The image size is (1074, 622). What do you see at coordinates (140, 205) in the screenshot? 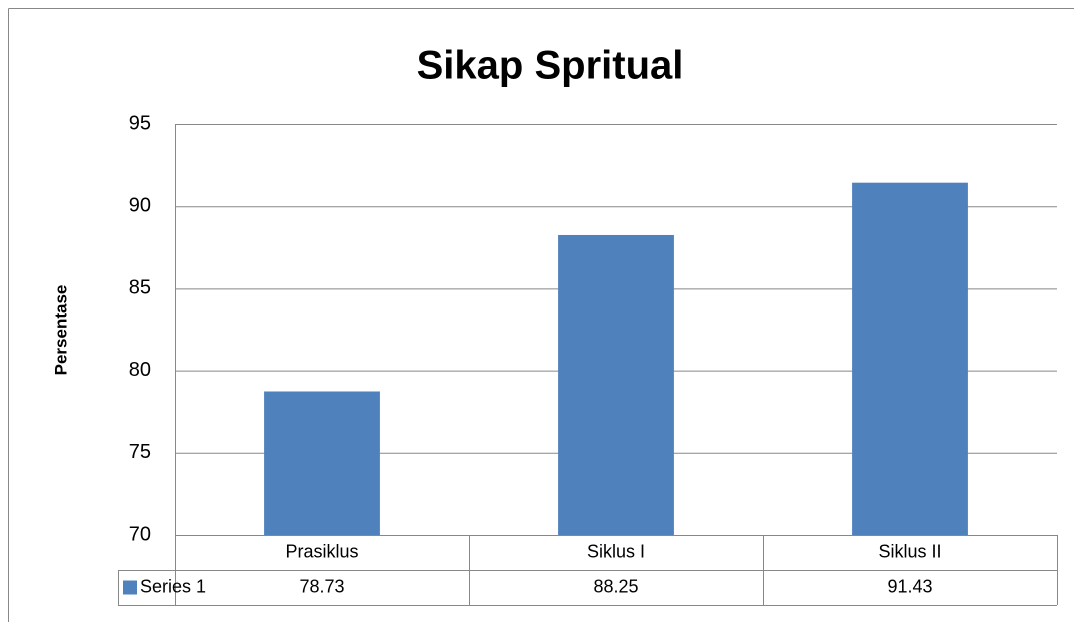
I see `y-tick-label: 90` at bounding box center [140, 205].